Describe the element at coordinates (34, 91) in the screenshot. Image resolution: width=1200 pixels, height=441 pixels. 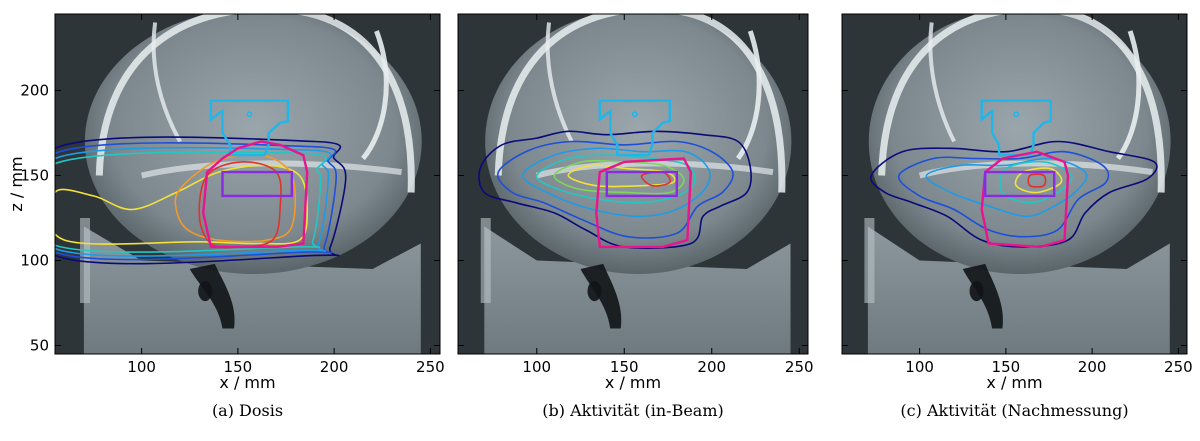
I see `y-tick-label: 200` at that location.